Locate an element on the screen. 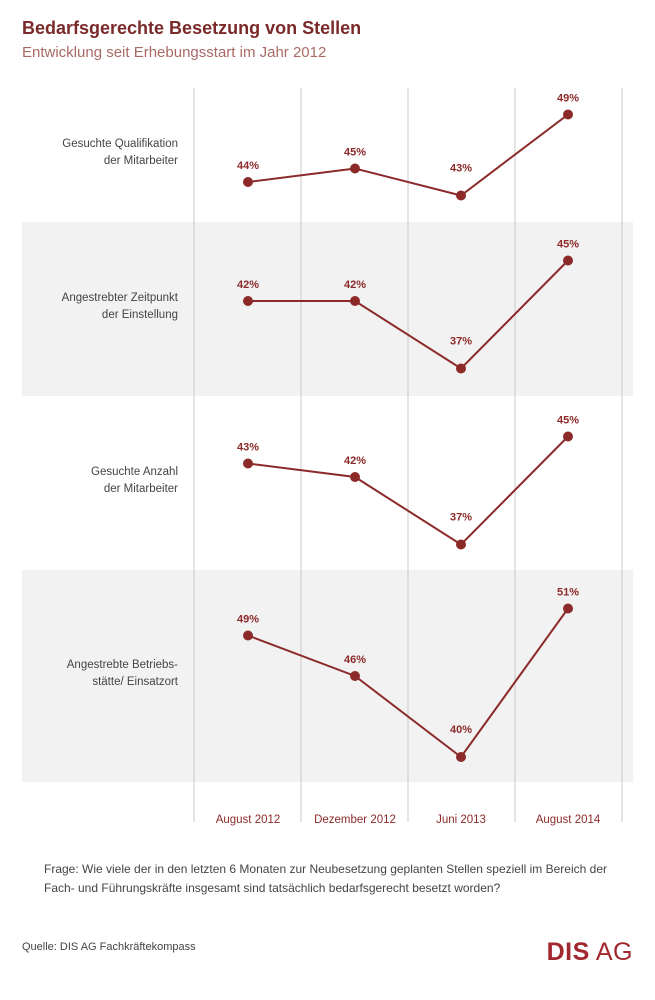  row-label-1: Gesuchte Qualifikation der Mitarbeiter is located at coordinates (100, 153).